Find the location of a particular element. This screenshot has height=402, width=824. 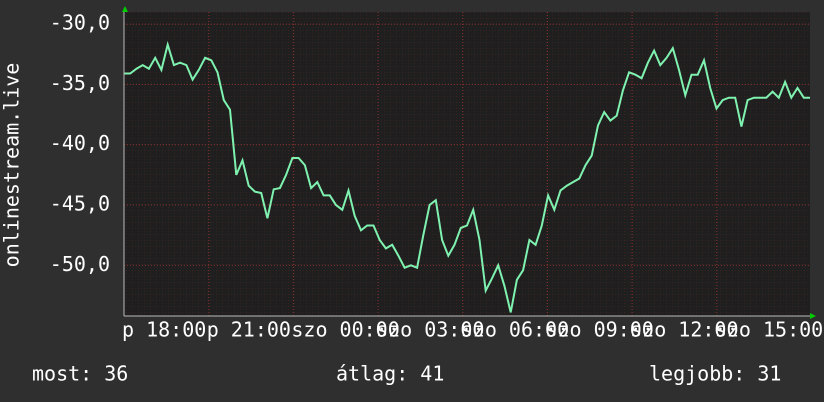

x-tick-label: szo 03:00 is located at coordinates (430, 330).